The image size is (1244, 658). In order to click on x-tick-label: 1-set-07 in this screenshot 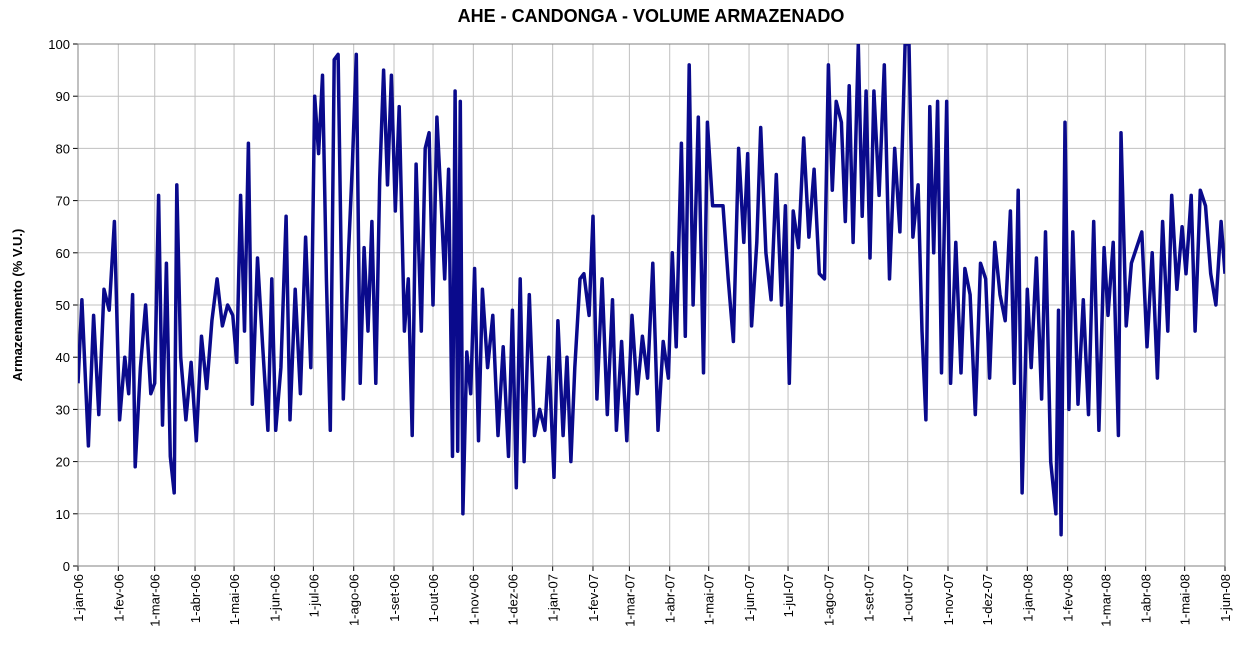, I will do `click(869, 598)`.